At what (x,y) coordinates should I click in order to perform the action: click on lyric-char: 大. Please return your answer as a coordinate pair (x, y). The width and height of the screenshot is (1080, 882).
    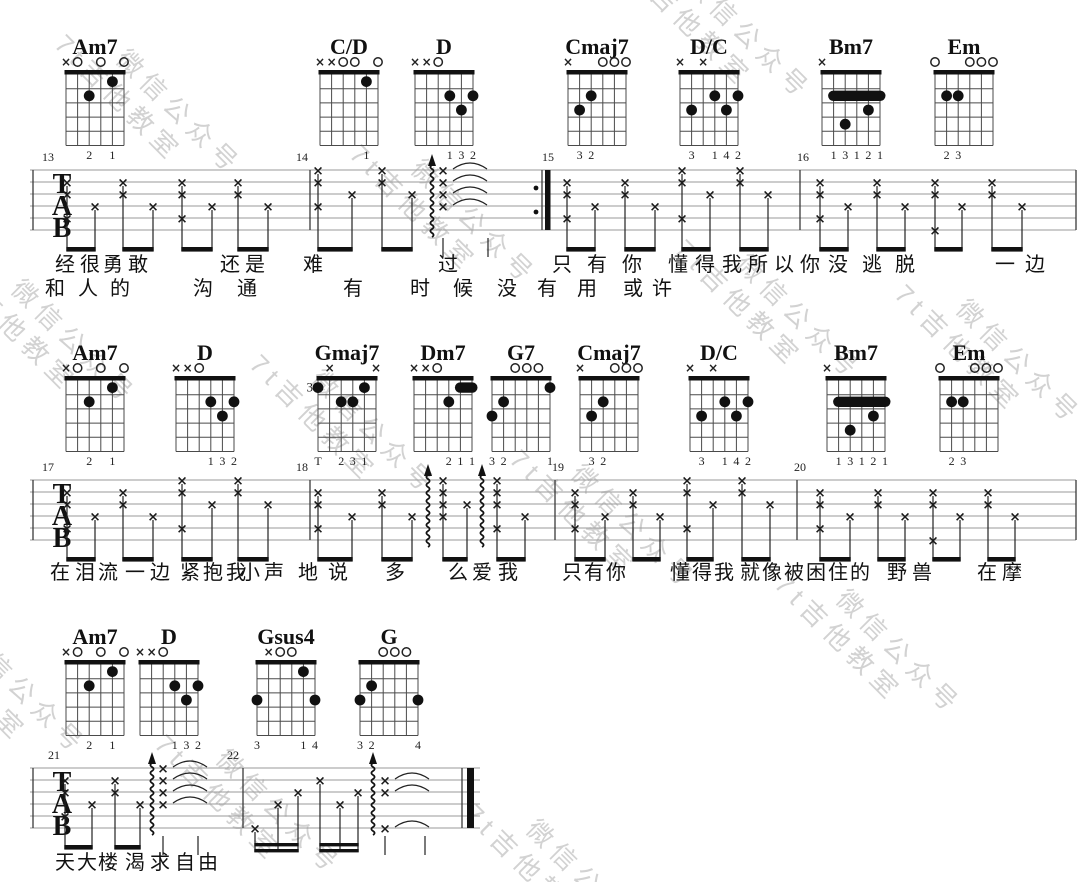
    Looking at the image, I should click on (87, 863).